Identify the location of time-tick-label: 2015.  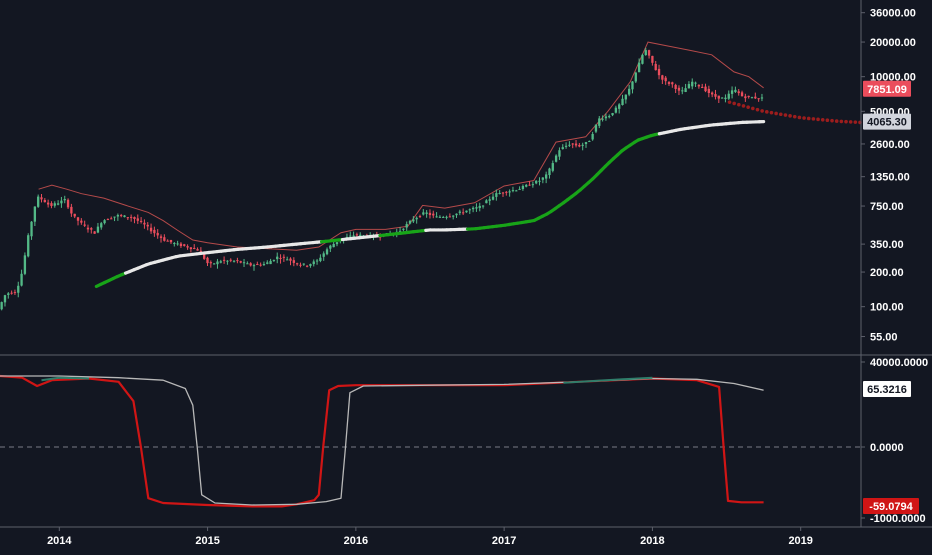
(207, 541).